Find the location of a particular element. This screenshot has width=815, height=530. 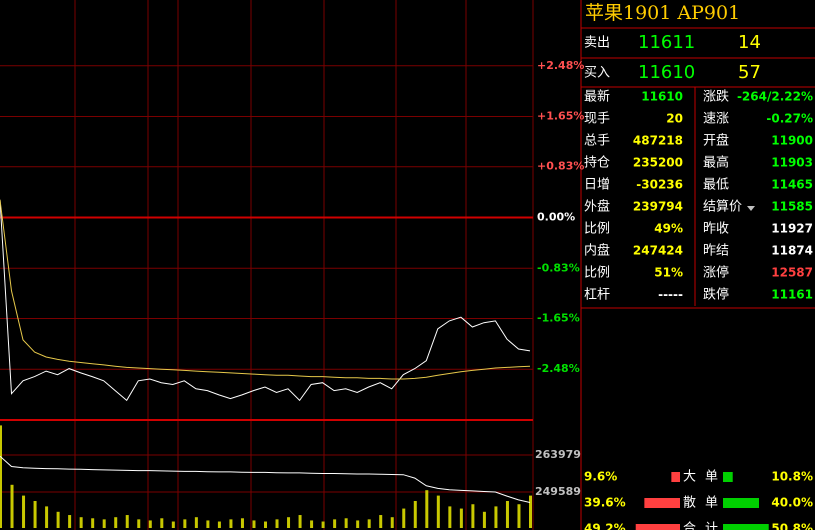

stat-label: 最低 is located at coordinates (716, 185).